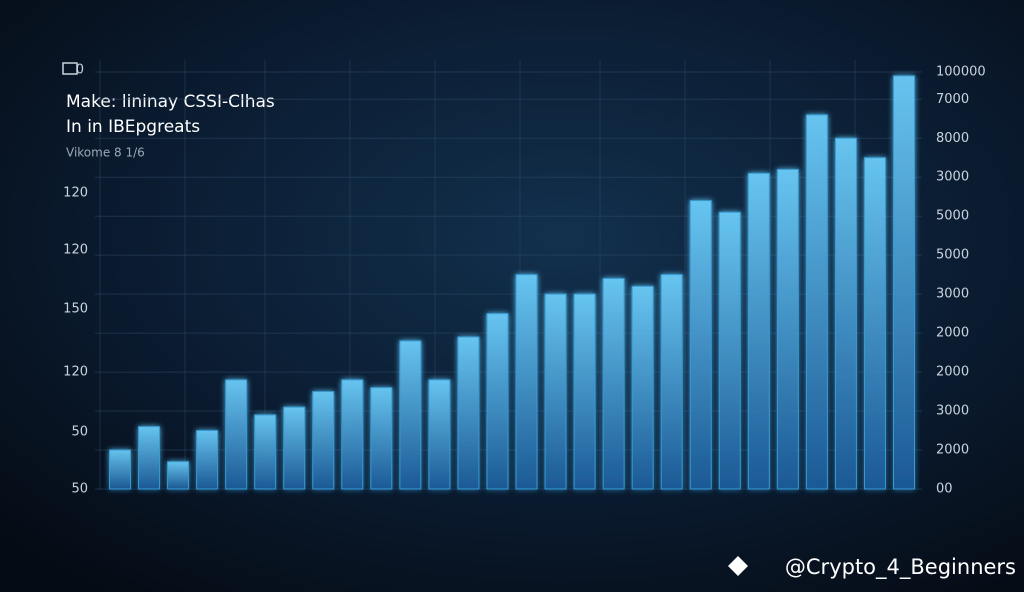  Describe the element at coordinates (900, 567) in the screenshot. I see `watermark: @Crypto_4_Beginners` at that location.